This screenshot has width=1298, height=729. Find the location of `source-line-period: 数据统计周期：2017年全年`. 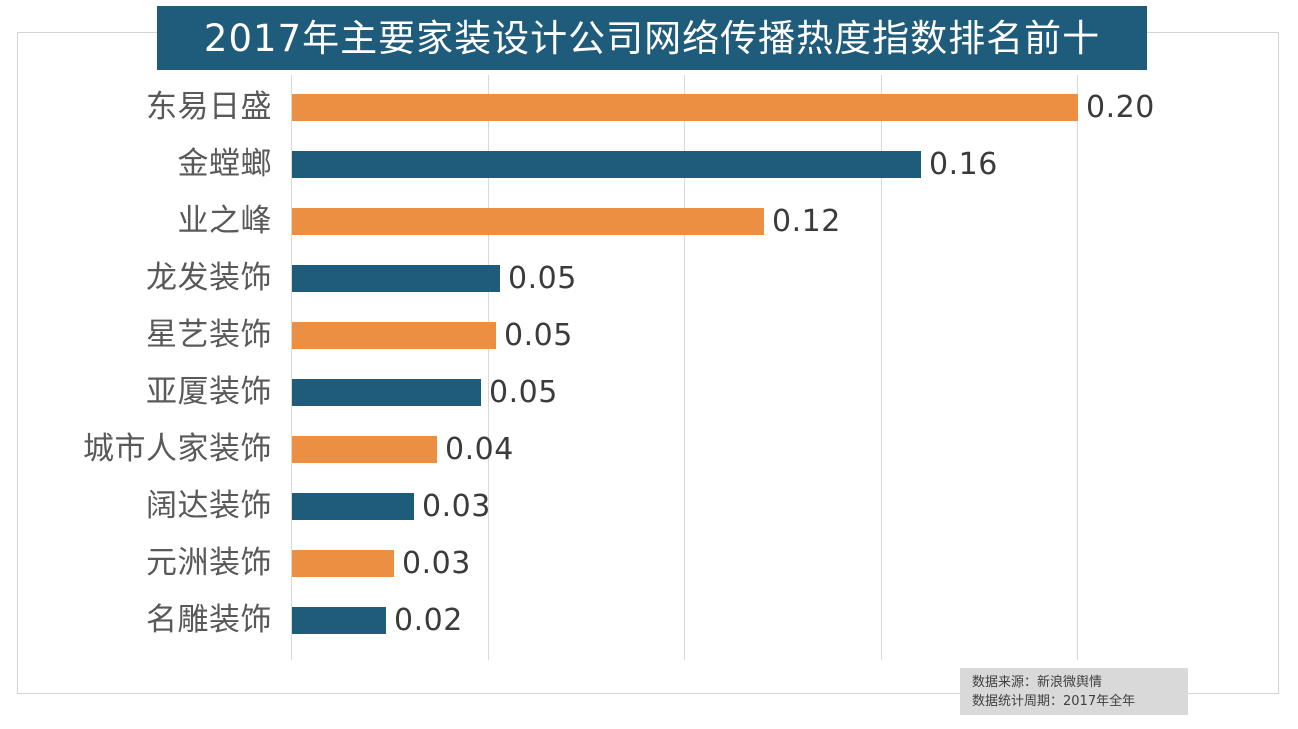

source-line-period: 数据统计周期：2017年全年 is located at coordinates (1054, 701).